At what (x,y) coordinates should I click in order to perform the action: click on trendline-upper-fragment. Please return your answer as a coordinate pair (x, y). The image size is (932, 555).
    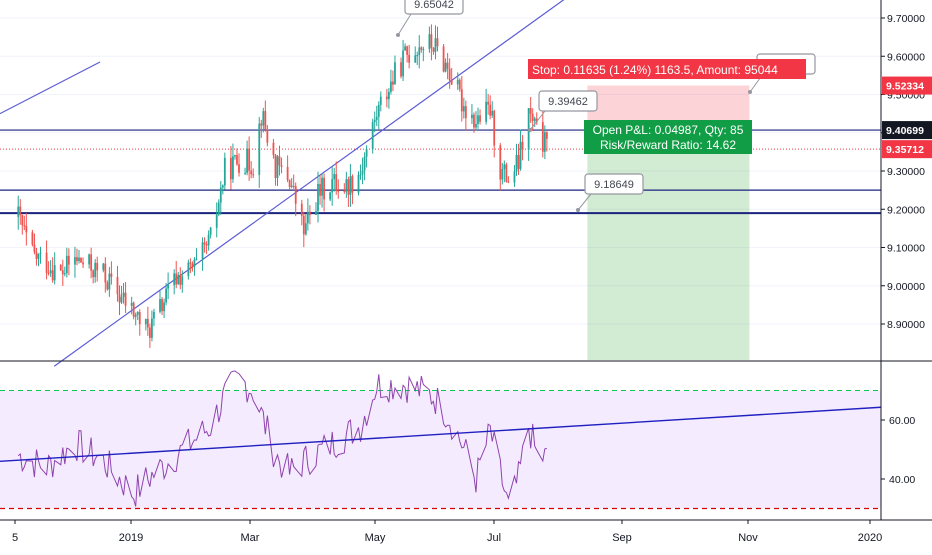
    Looking at the image, I should click on (50, 88).